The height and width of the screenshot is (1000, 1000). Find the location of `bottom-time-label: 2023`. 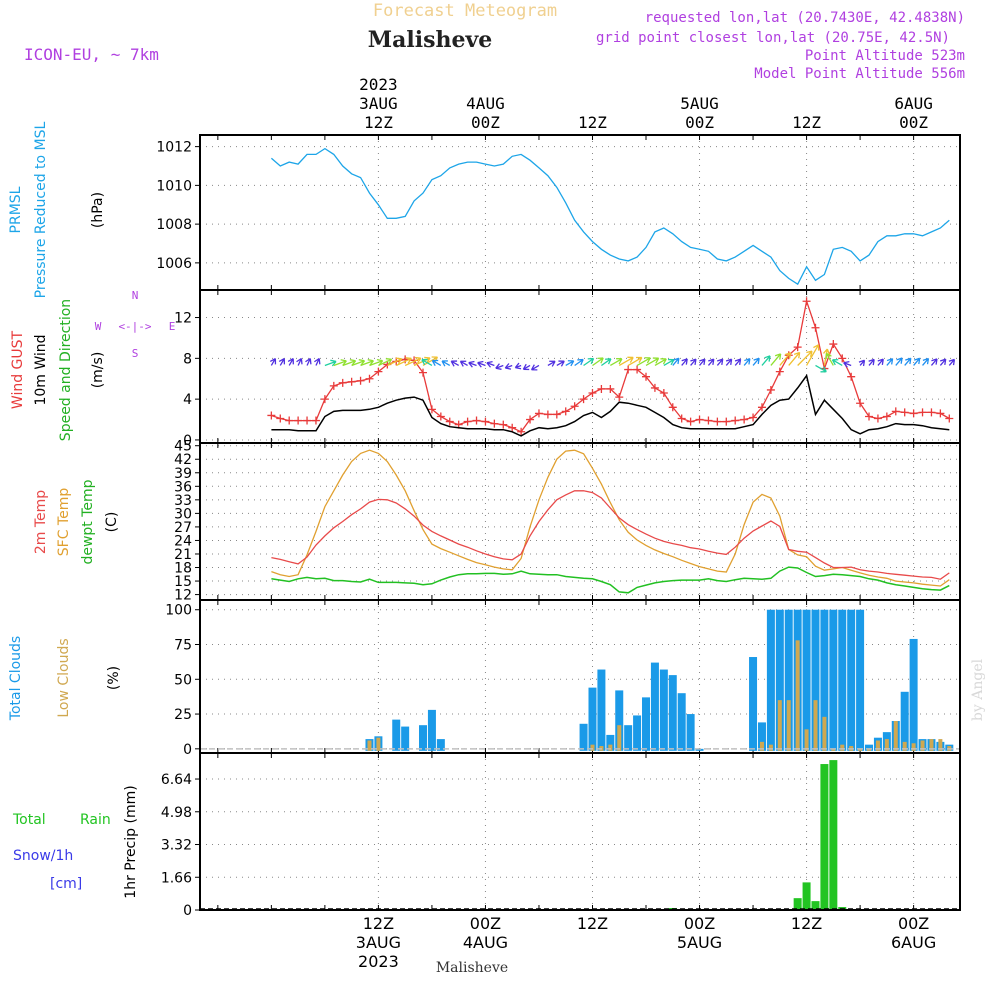

bottom-time-label: 2023 is located at coordinates (378, 961).